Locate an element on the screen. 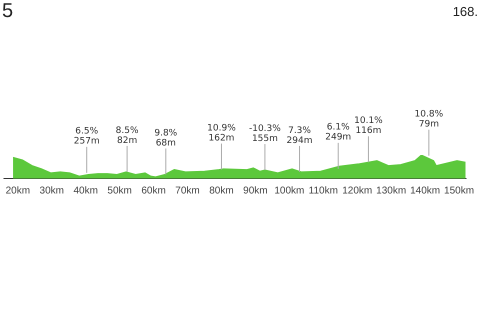  chart-title: 5 is located at coordinates (8, 11).